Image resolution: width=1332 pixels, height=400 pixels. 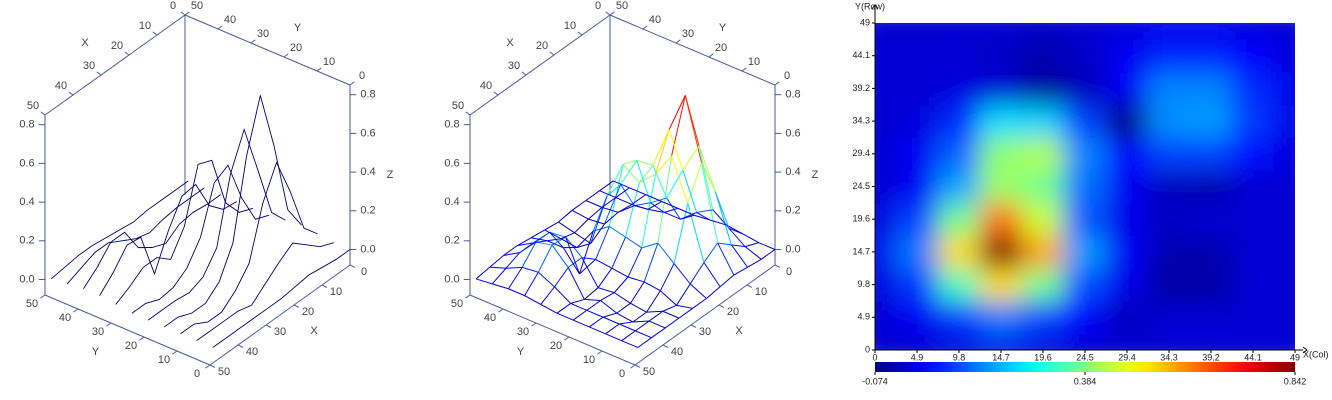 I want to click on x-axis-label: X(Col), so click(x=1316, y=354).